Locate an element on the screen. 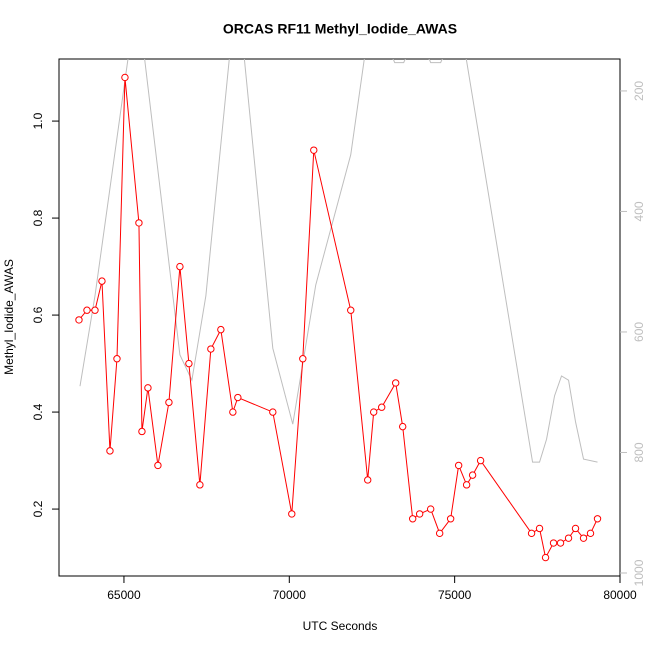 Image resolution: width=650 pixels, height=655 pixels. y2-tick-label: 800 is located at coordinates (639, 452).